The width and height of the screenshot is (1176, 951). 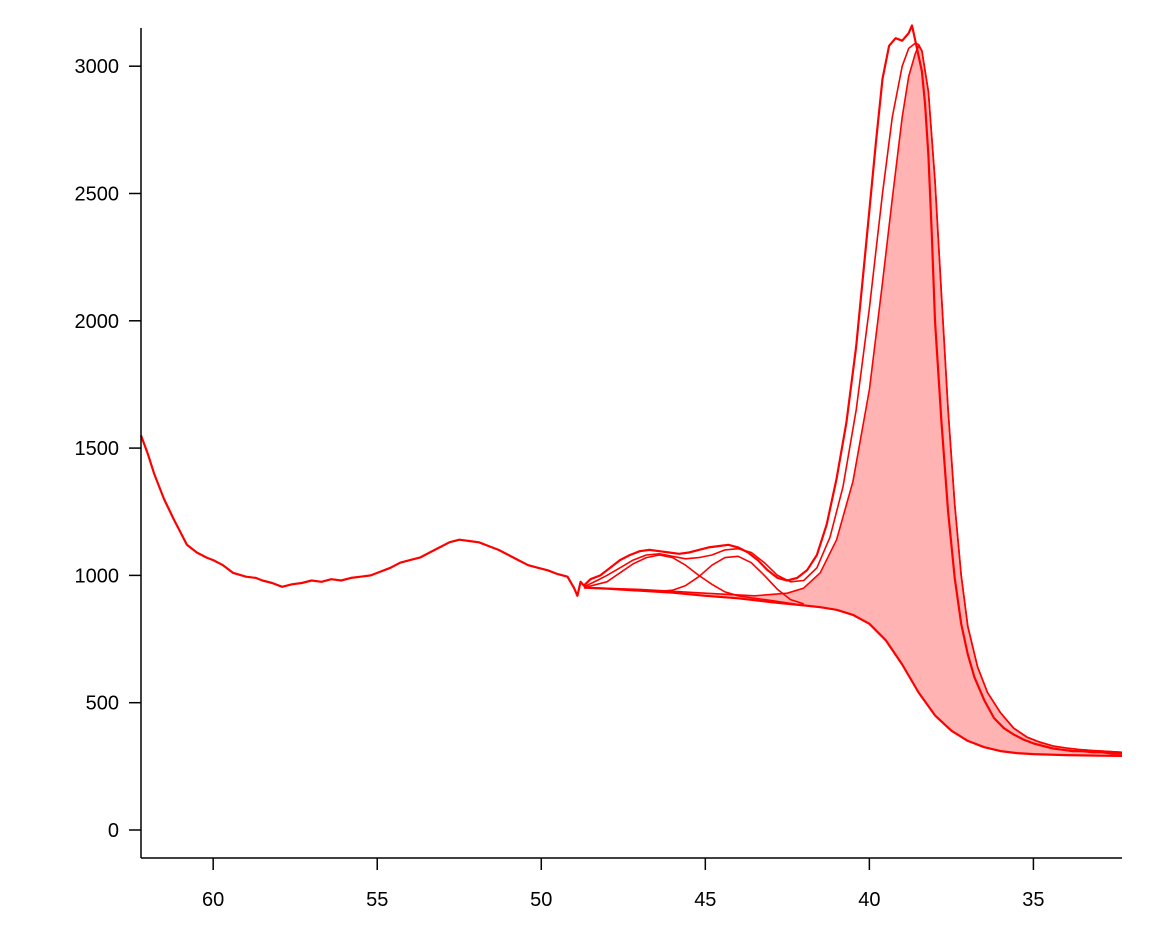 I want to click on x-tick-label: 35, so click(x=1033, y=900).